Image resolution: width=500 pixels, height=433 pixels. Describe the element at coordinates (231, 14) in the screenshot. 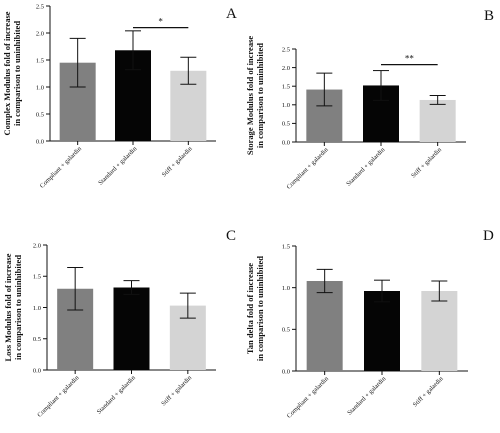

I see `panel-letter: A` at that location.